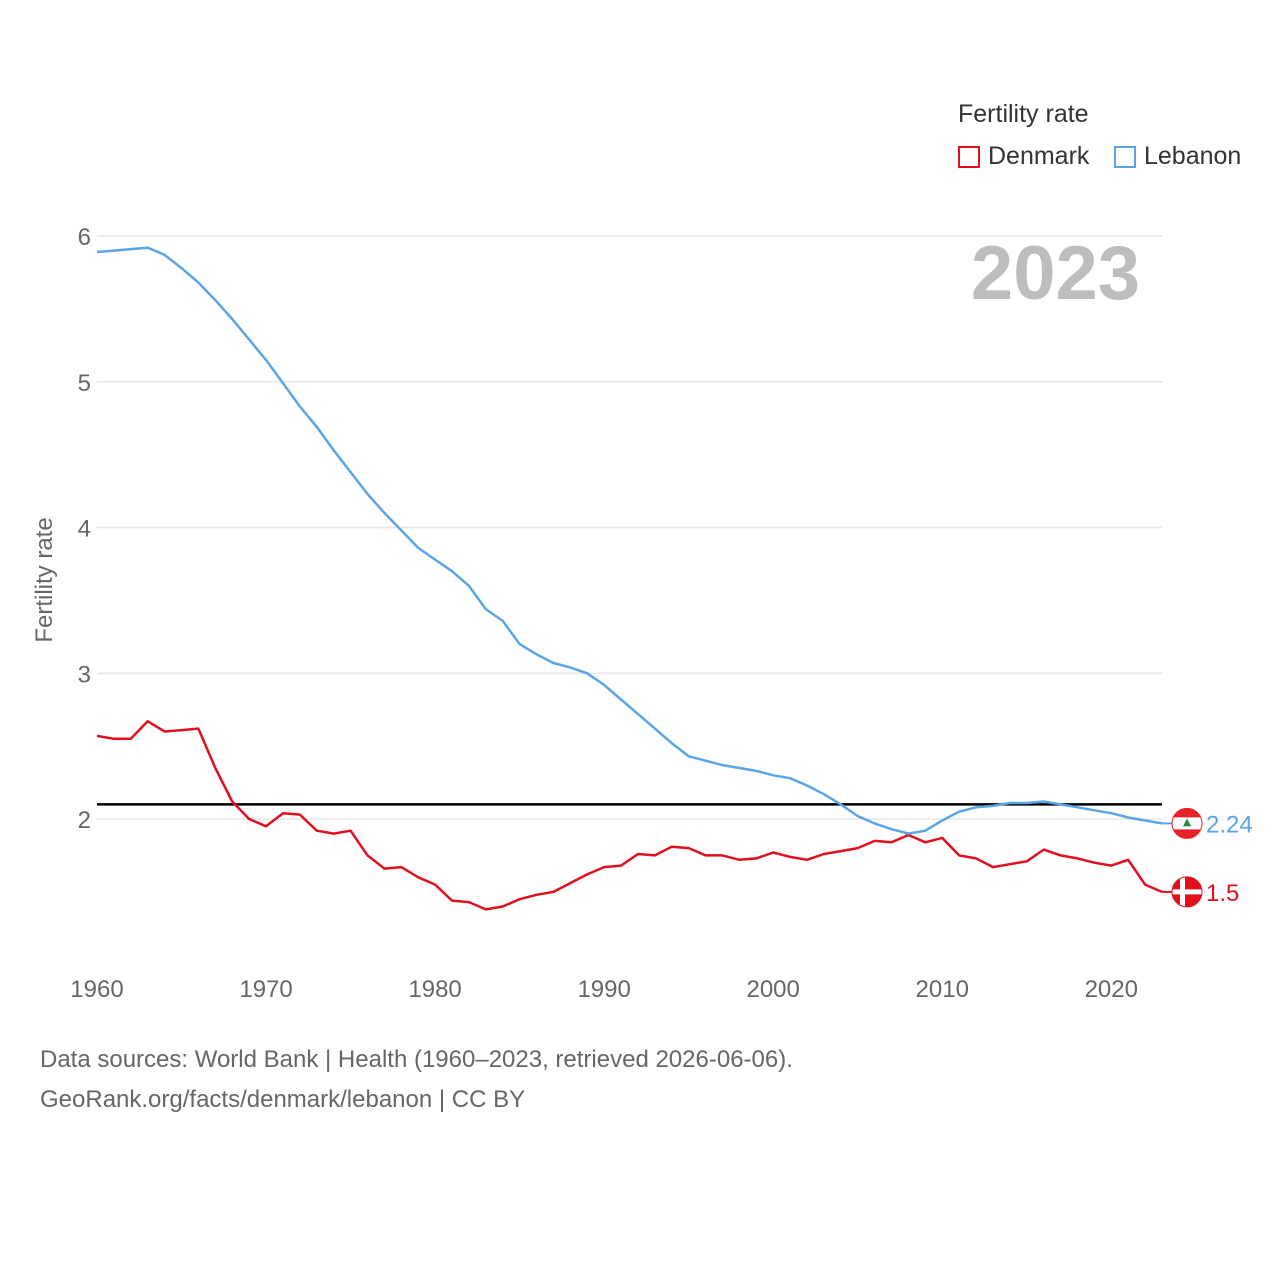 Image resolution: width=1280 pixels, height=1280 pixels. What do you see at coordinates (1187, 823) in the screenshot?
I see `lebanon-flag-icon` at bounding box center [1187, 823].